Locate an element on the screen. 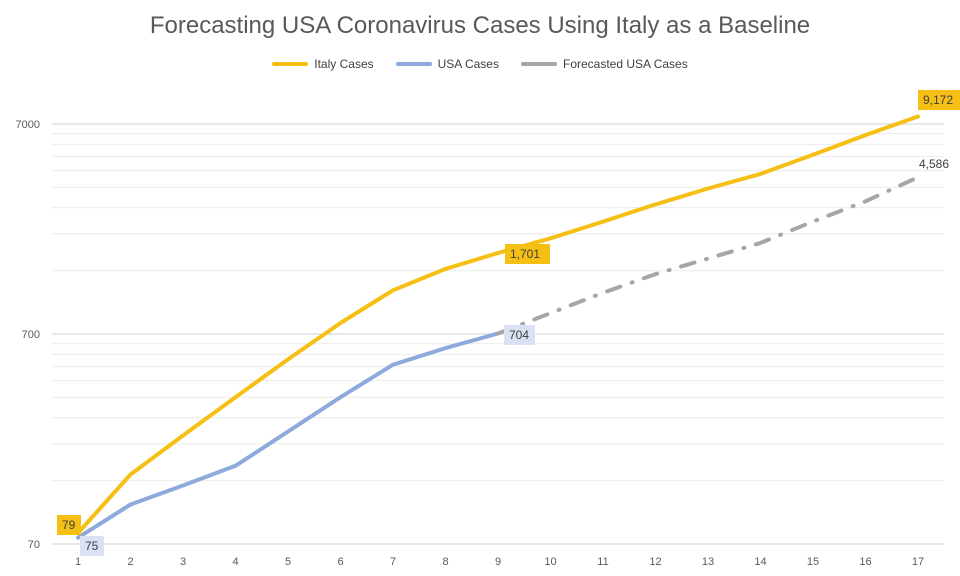 This screenshot has height=576, width=960. x-tick-label: 6 is located at coordinates (340, 562).